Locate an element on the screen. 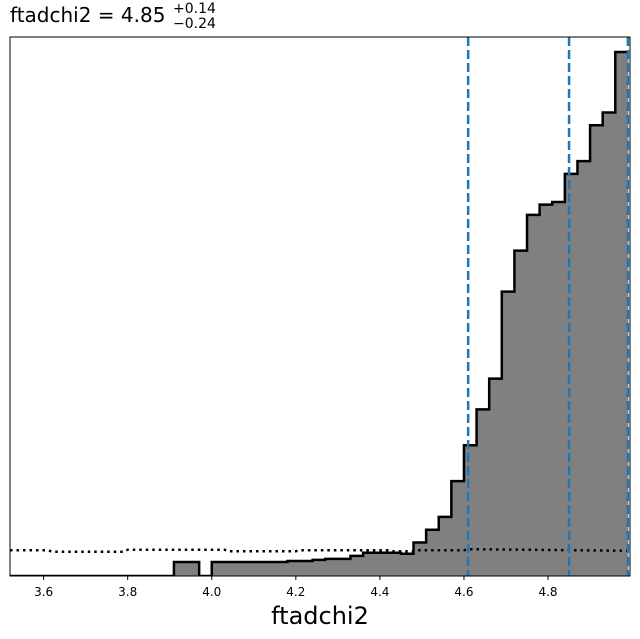 The height and width of the screenshot is (639, 640). chart-title-prefix: ftadchi2 = 4.85 is located at coordinates (87, 15).